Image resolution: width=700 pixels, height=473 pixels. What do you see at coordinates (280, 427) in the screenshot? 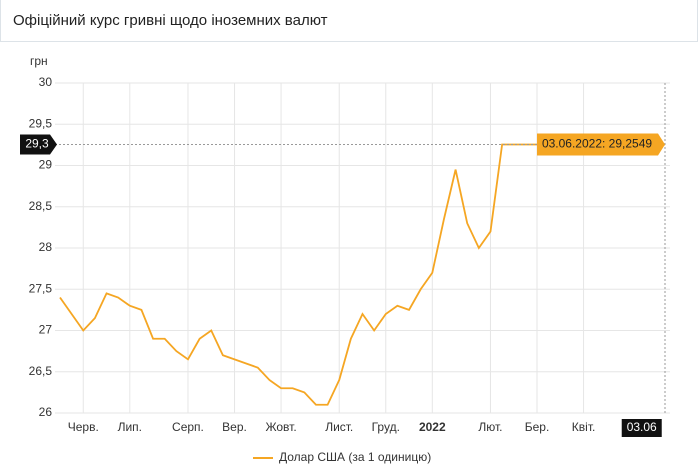
I see `x-tick-label: Жовт.` at bounding box center [280, 427].